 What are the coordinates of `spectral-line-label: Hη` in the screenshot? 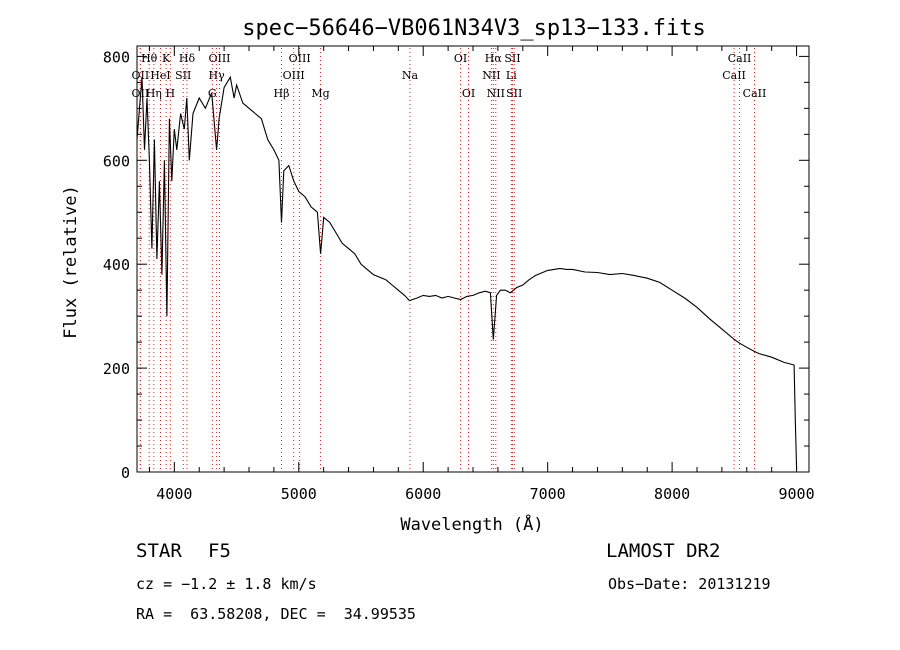 It's located at (154, 93).